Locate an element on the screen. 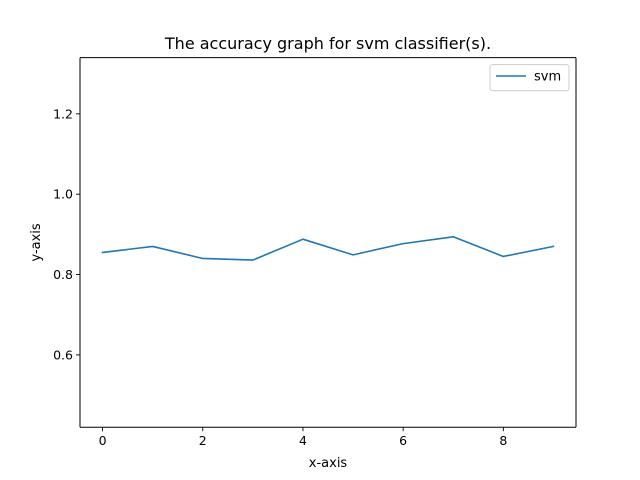  y-tick-label: 1.2 is located at coordinates (63, 113).